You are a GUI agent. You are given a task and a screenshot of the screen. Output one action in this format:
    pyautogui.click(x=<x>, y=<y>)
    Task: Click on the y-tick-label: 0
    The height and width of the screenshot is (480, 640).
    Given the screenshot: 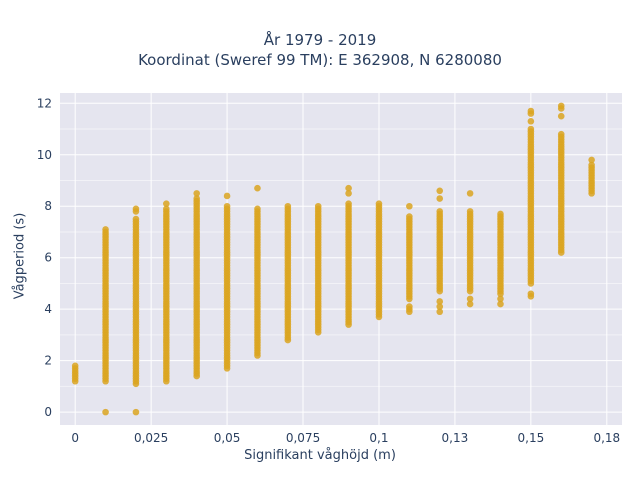 What is the action you would take?
    pyautogui.click(x=48, y=412)
    